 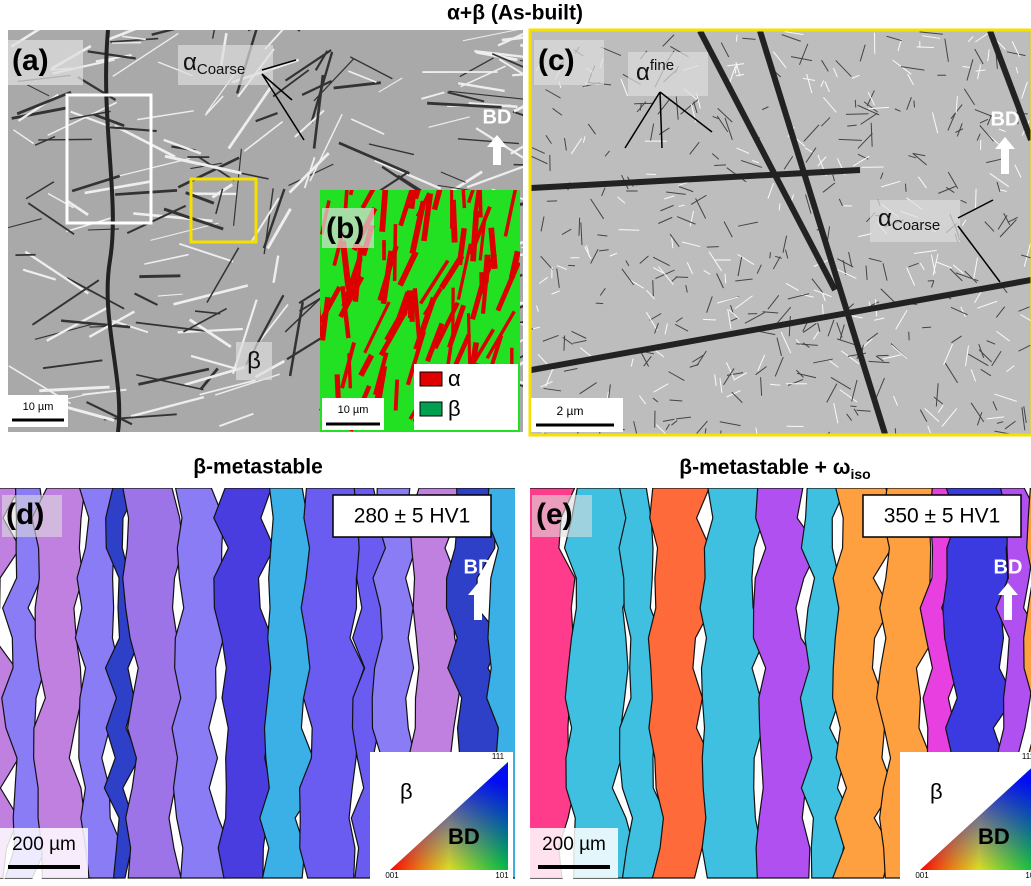 What do you see at coordinates (254, 360) in the screenshot?
I see `phase-label: β` at bounding box center [254, 360].